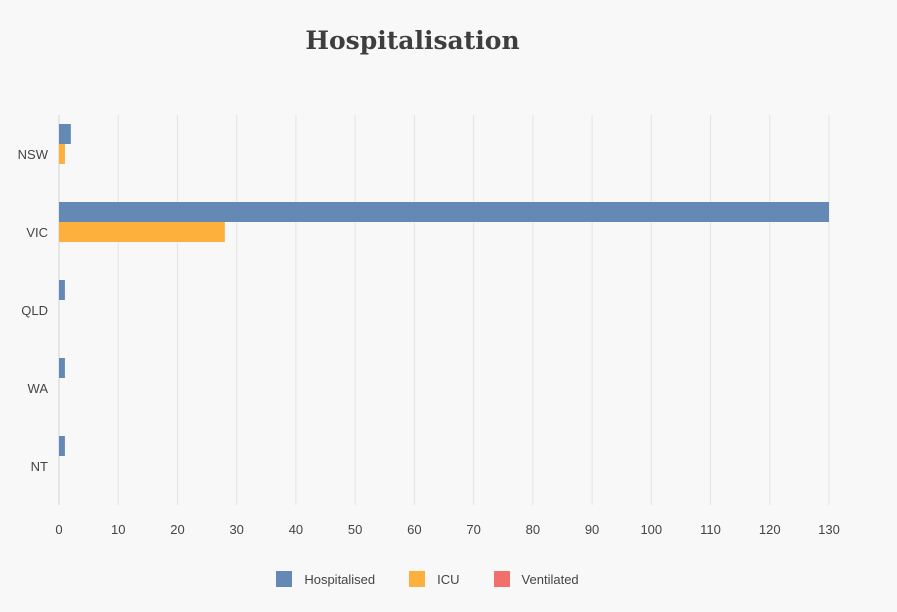  Describe the element at coordinates (62, 446) in the screenshot. I see `bar-hospitalised-nt` at that location.